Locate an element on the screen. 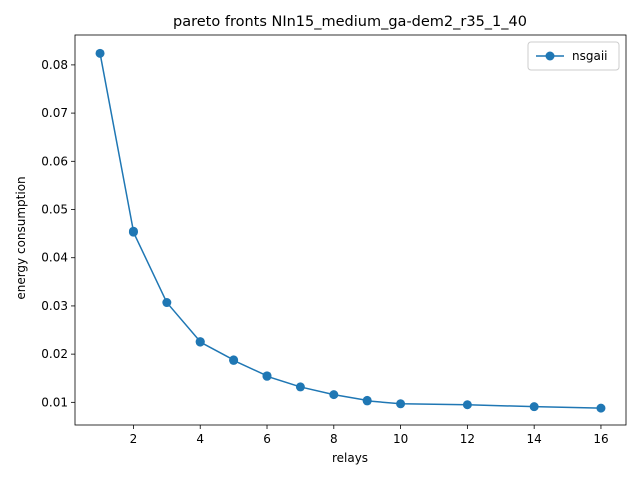  legend-entry-label: nsgaii is located at coordinates (590, 56).